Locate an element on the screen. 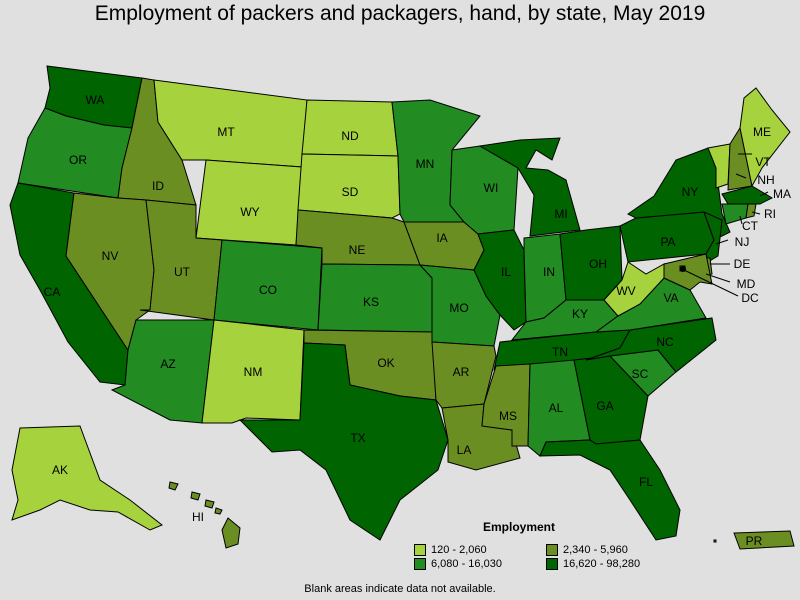  label-ND: ND is located at coordinates (350, 136).